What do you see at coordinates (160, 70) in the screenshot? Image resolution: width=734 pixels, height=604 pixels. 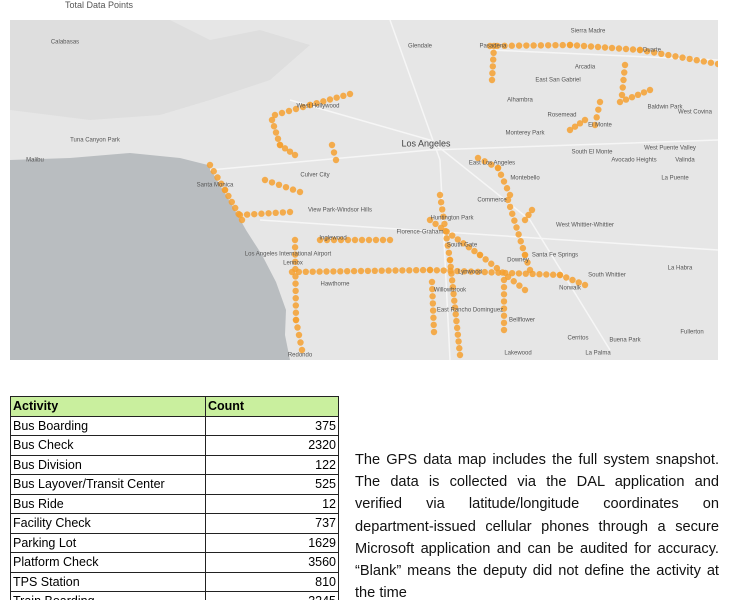 I see `hills` at bounding box center [160, 70].